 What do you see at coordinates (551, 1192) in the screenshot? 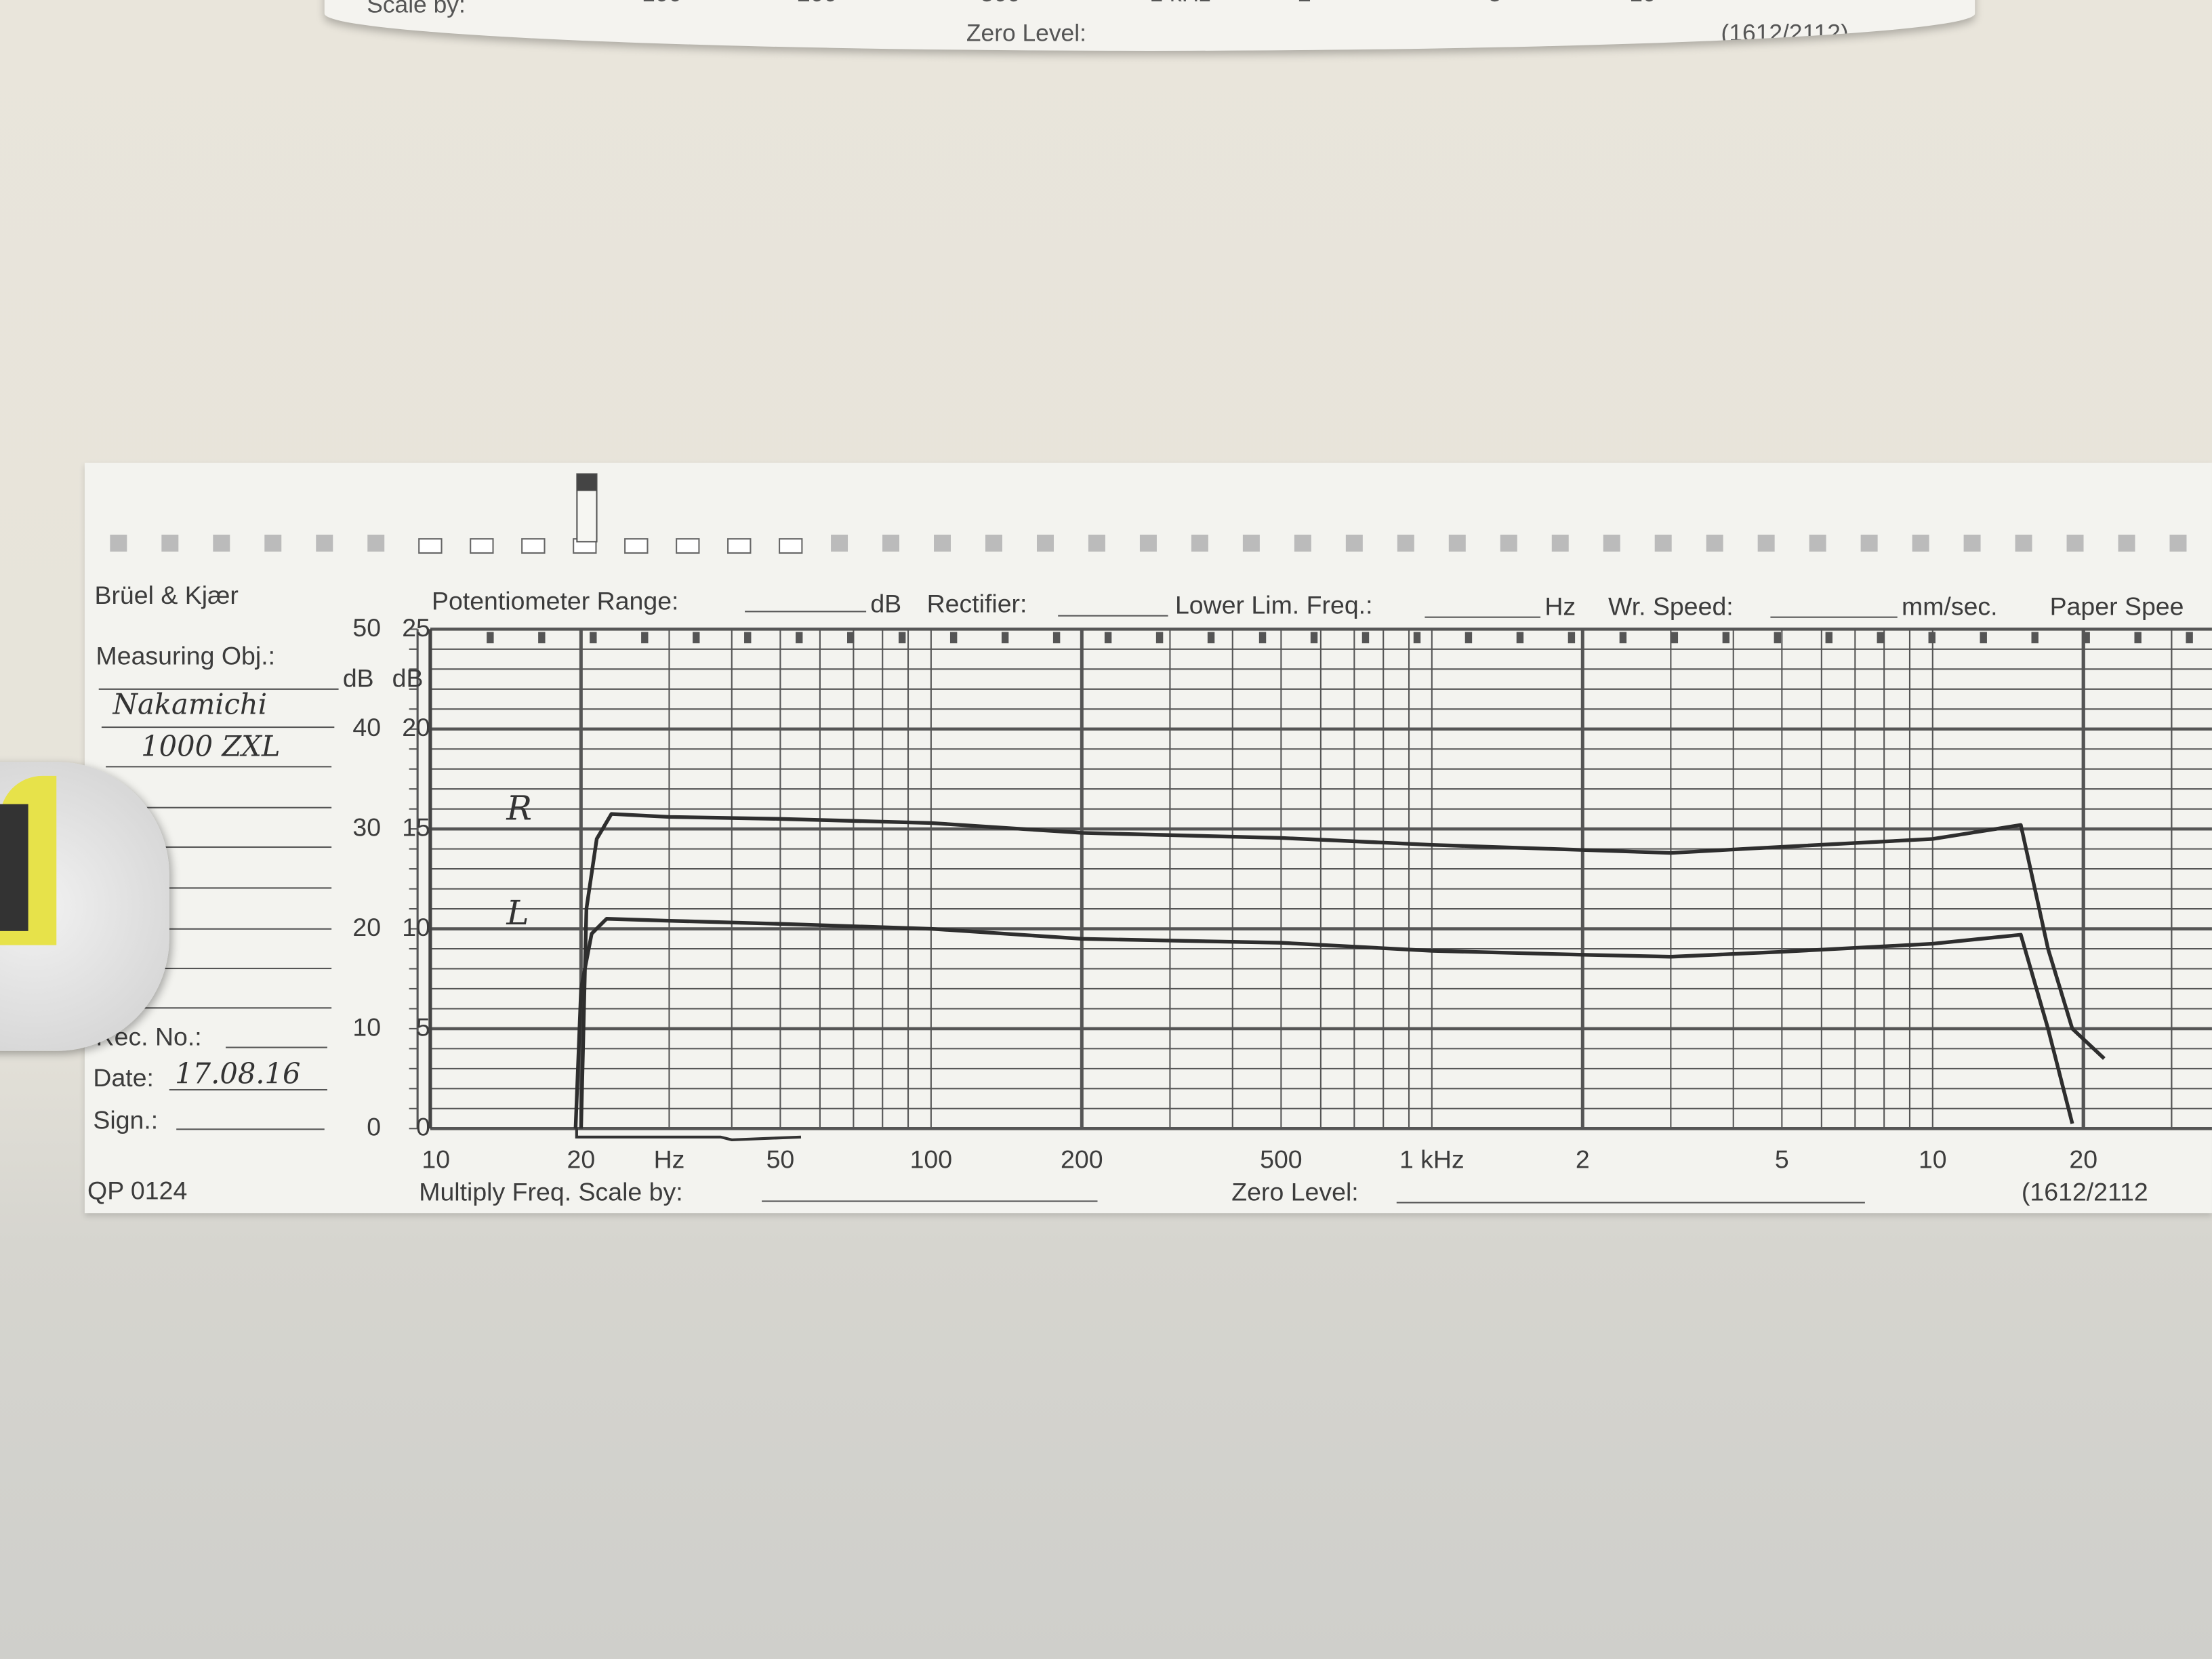
I see `multiply-freq-label: Multiply Freq. Scale by:` at bounding box center [551, 1192].